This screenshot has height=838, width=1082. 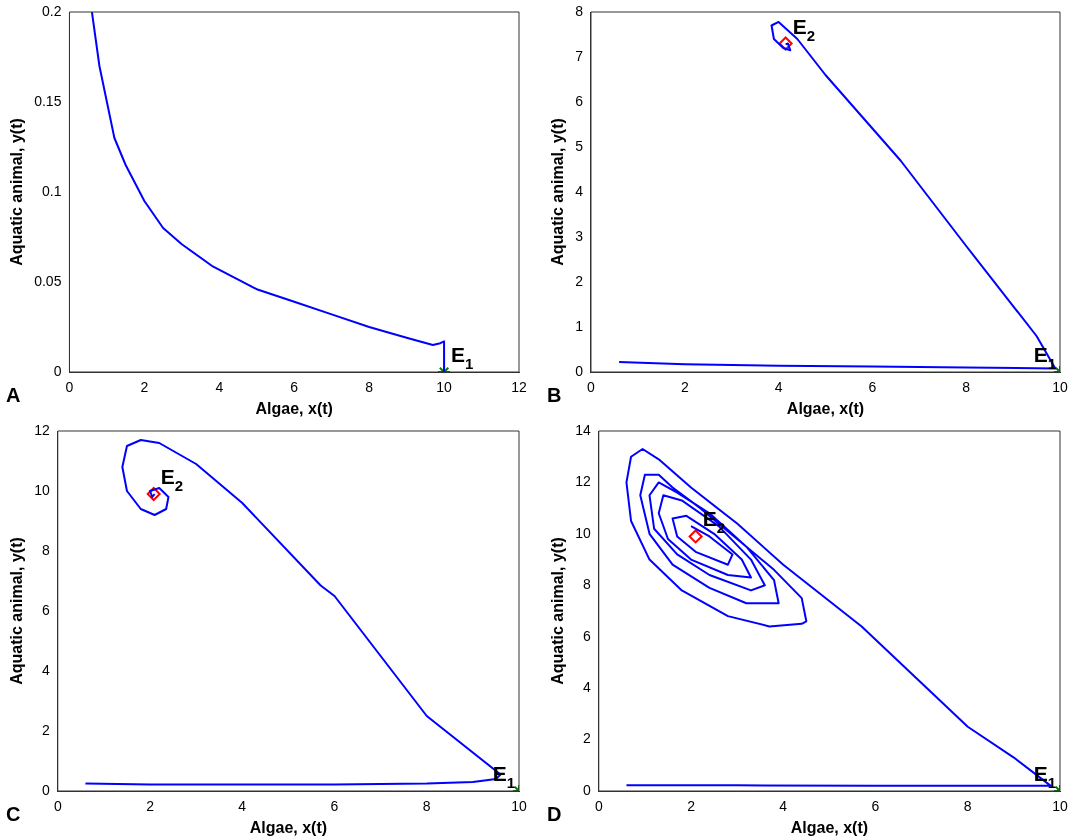 I want to click on y-tick-label: 0.15, so click(x=48, y=100).